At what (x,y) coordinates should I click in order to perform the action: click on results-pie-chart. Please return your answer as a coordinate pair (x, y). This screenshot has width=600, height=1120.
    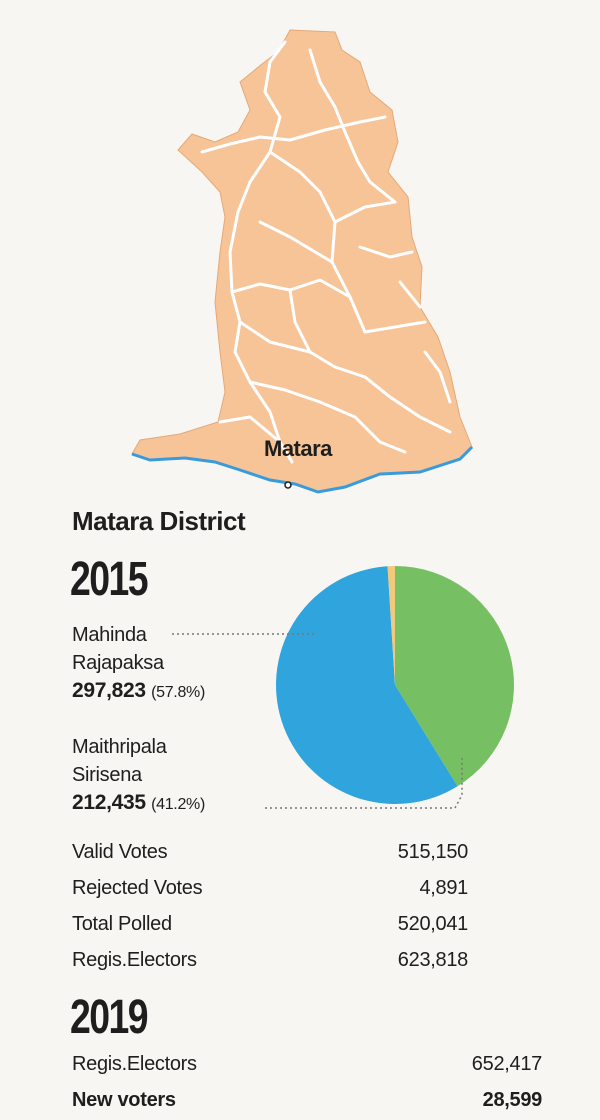
    Looking at the image, I should click on (395, 685).